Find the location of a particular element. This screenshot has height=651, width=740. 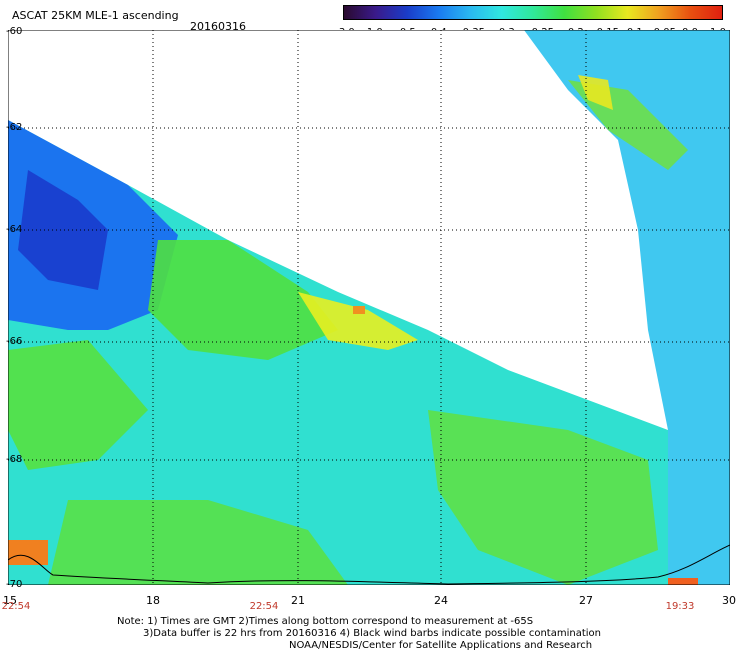

colorbar is located at coordinates (533, 12).